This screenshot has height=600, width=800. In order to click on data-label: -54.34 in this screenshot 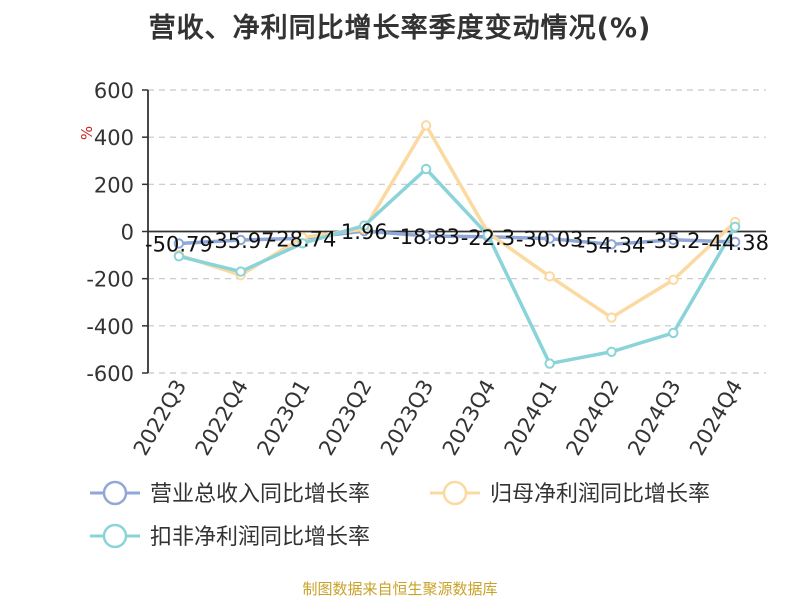, I will do `click(612, 245)`.